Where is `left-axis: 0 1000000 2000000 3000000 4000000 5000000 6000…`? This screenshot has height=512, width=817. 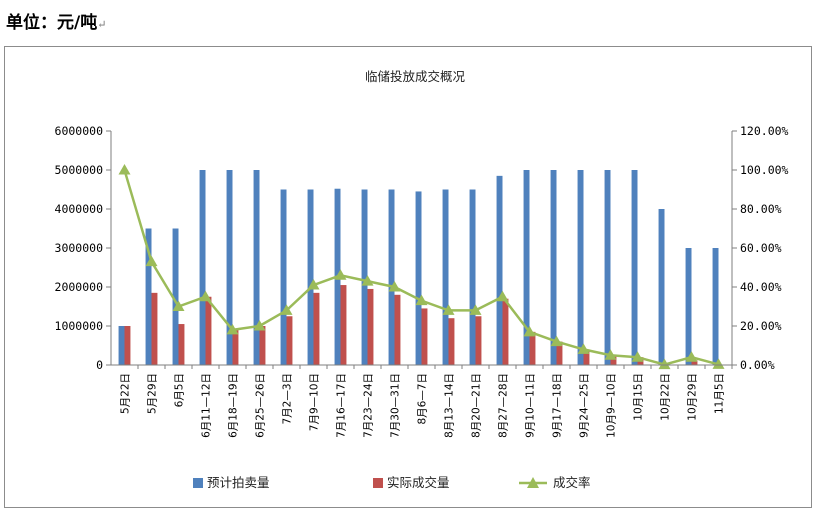 left-axis: 0 1000000 2000000 3000000 4000000 5000000 6000… is located at coordinates (83, 248).